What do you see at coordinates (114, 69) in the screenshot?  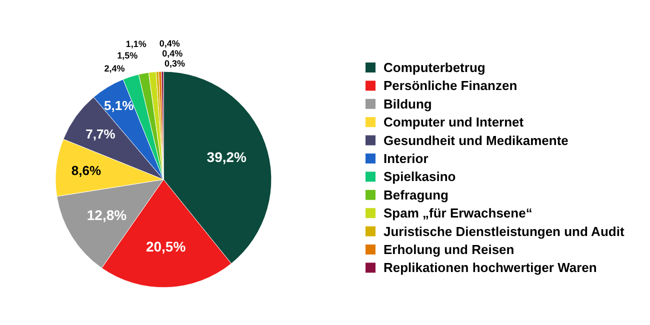 I see `data-label: 2,4%` at bounding box center [114, 69].